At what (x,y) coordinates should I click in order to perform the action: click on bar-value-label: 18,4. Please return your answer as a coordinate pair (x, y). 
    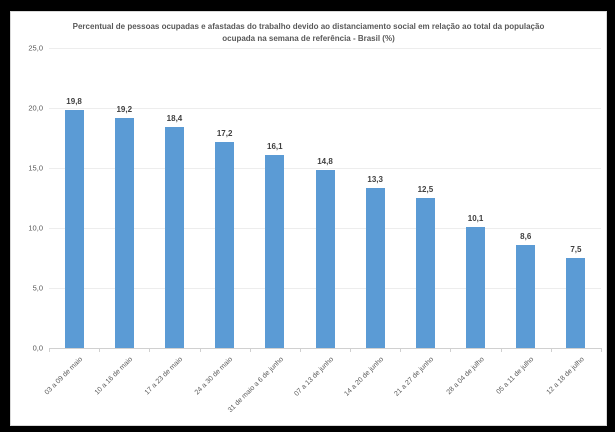
    Looking at the image, I should click on (174, 119).